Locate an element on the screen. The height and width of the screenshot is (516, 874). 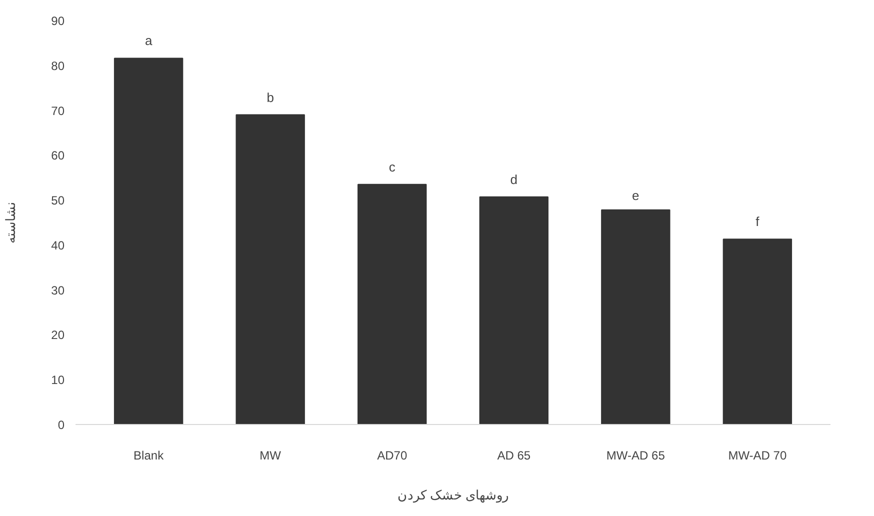
y-tick-label: 40 is located at coordinates (58, 245).